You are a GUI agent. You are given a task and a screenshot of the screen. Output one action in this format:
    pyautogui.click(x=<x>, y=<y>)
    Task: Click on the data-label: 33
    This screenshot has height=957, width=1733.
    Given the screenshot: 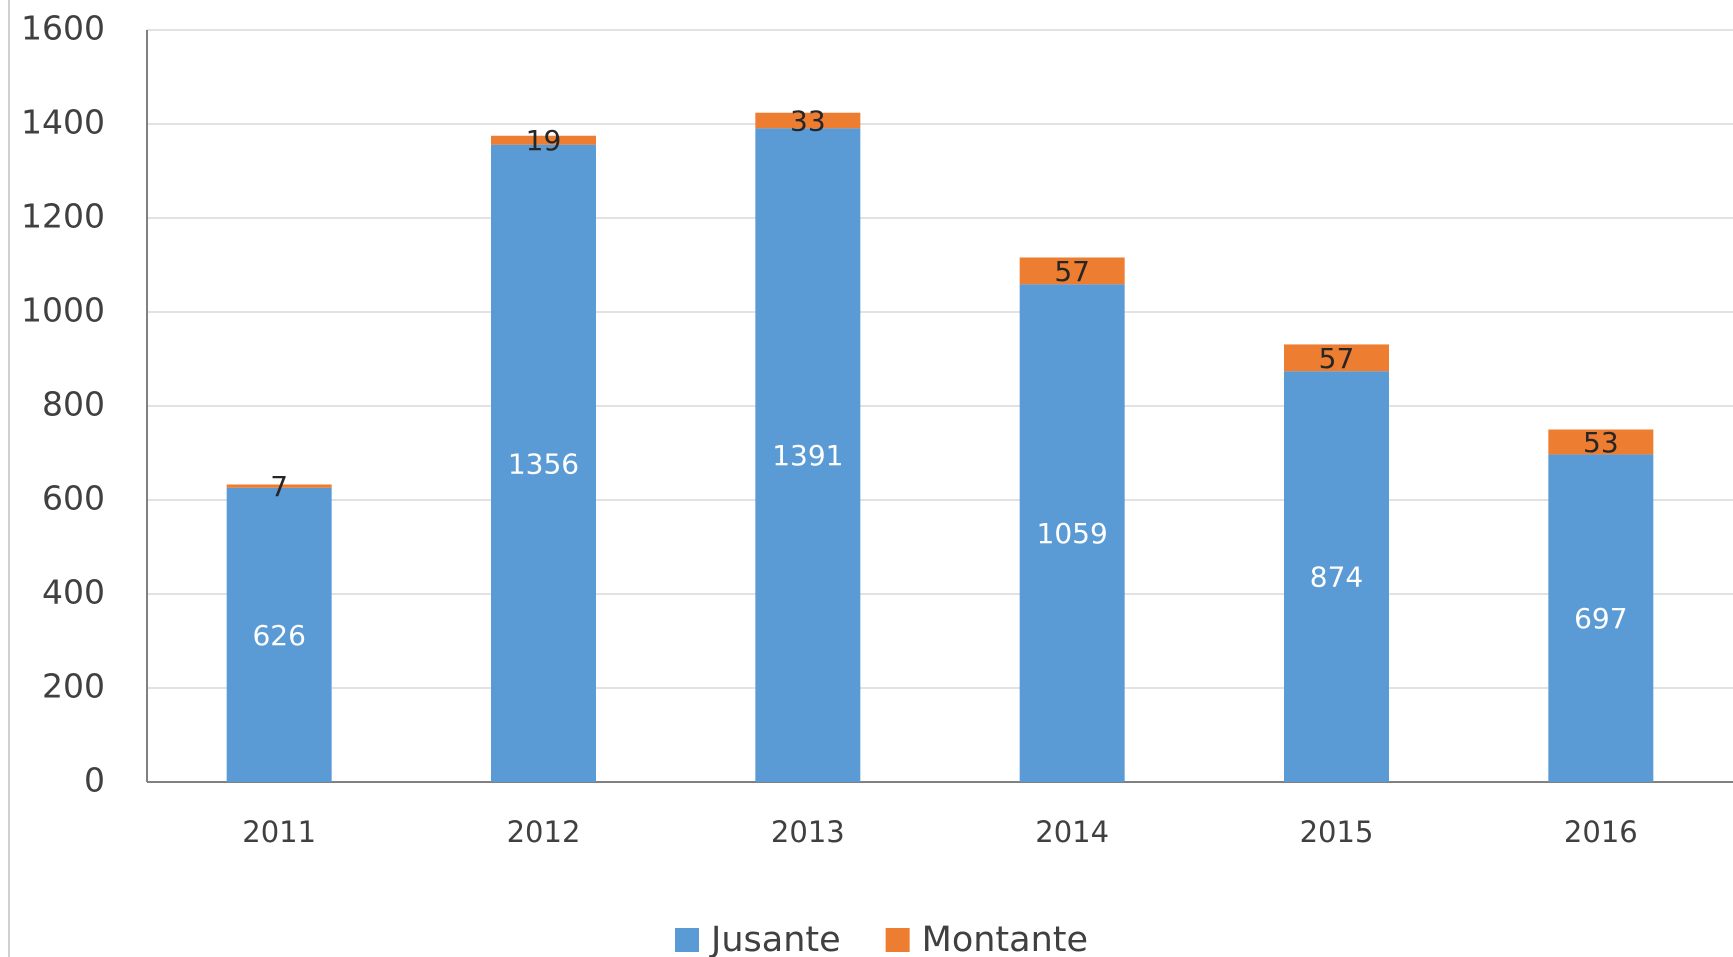 What is the action you would take?
    pyautogui.click(x=808, y=120)
    